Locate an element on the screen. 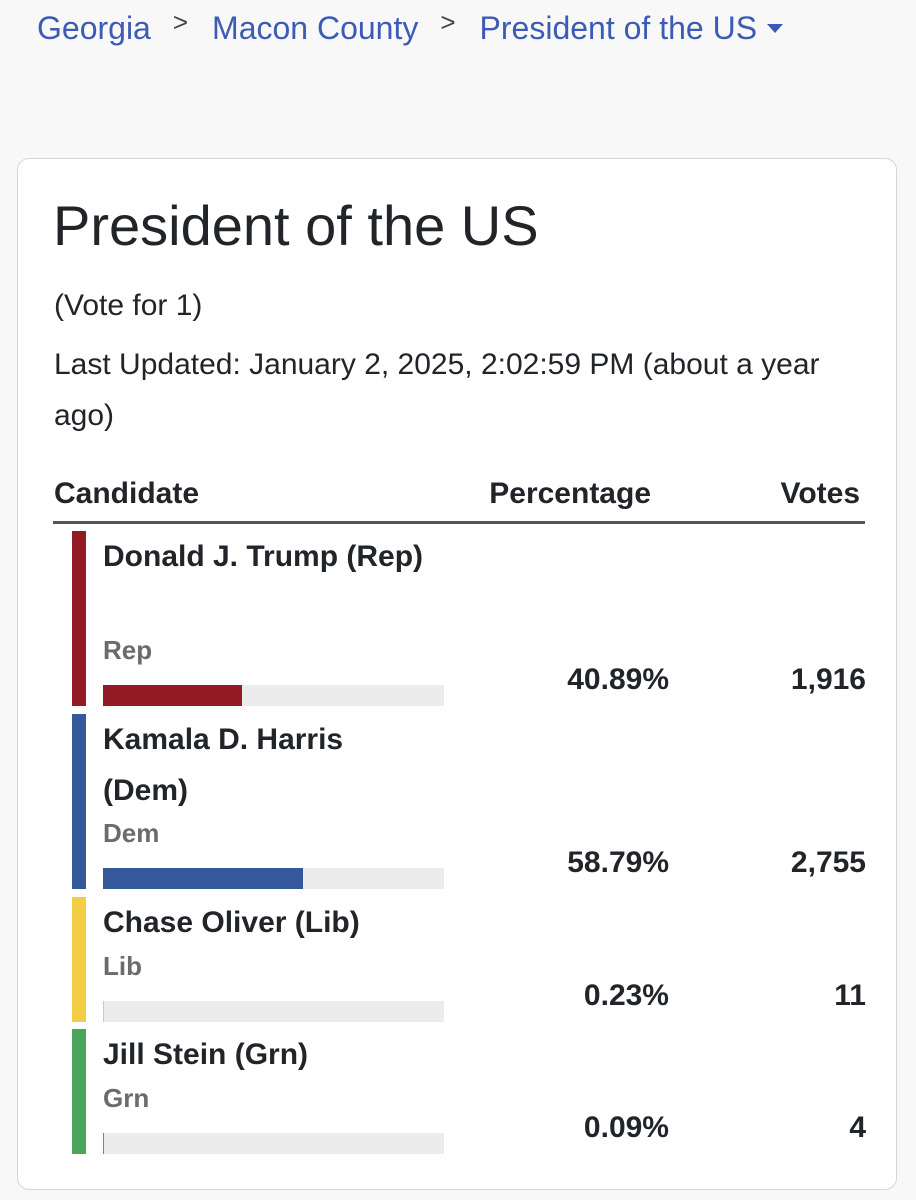 The width and height of the screenshot is (916, 1200). candidate-percentage: 0.23% is located at coordinates (626, 995).